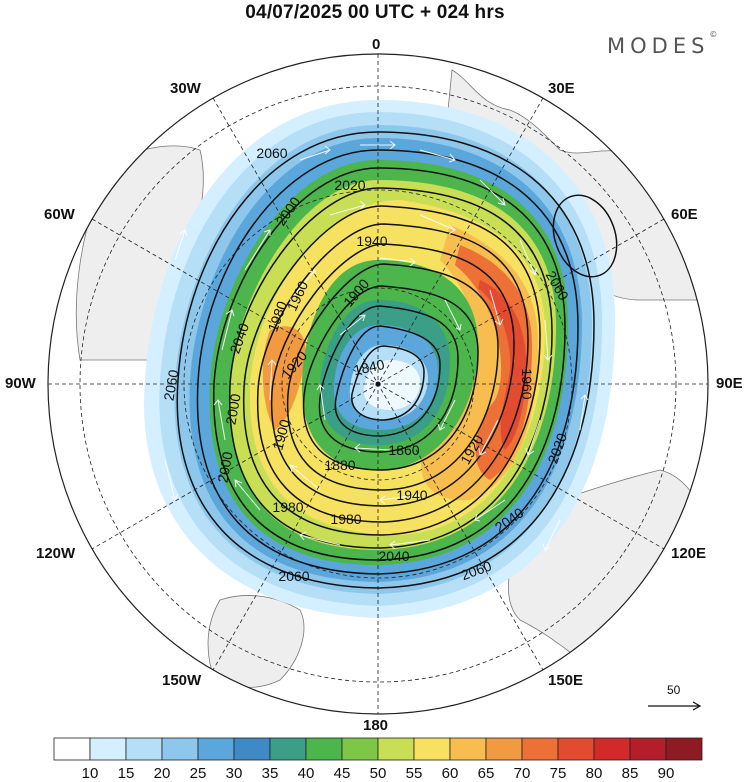 The image size is (750, 782). Describe the element at coordinates (566, 680) in the screenshot. I see `lon-label-150e: 150E` at that location.